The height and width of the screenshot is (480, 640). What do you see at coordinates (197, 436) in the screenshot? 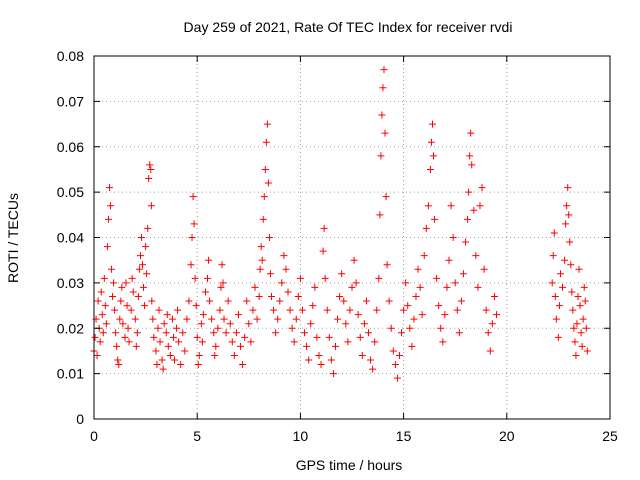
I see `x-tick-label: 5` at bounding box center [197, 436].